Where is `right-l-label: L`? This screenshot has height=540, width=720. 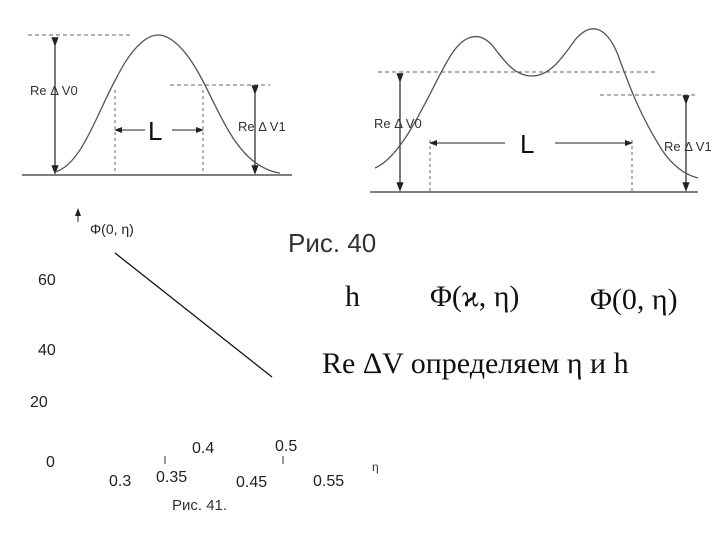
right-l-label: L is located at coordinates (527, 144).